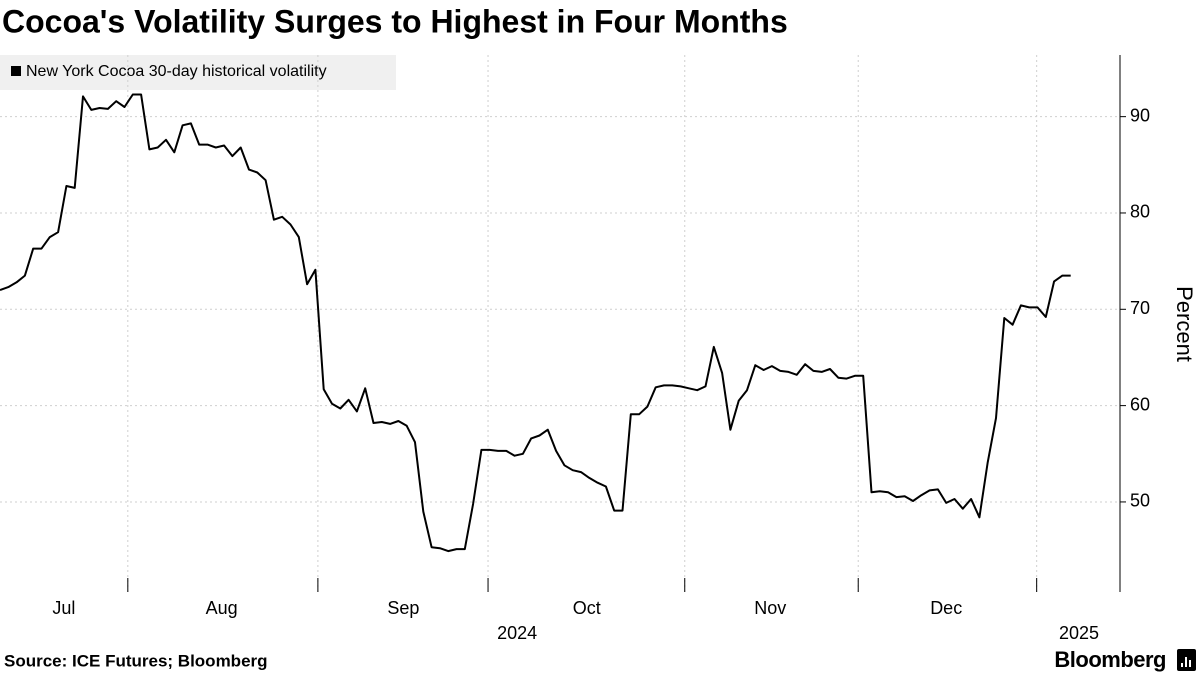 Image resolution: width=1200 pixels, height=675 pixels. I want to click on x-tick-label: Nov, so click(770, 608).